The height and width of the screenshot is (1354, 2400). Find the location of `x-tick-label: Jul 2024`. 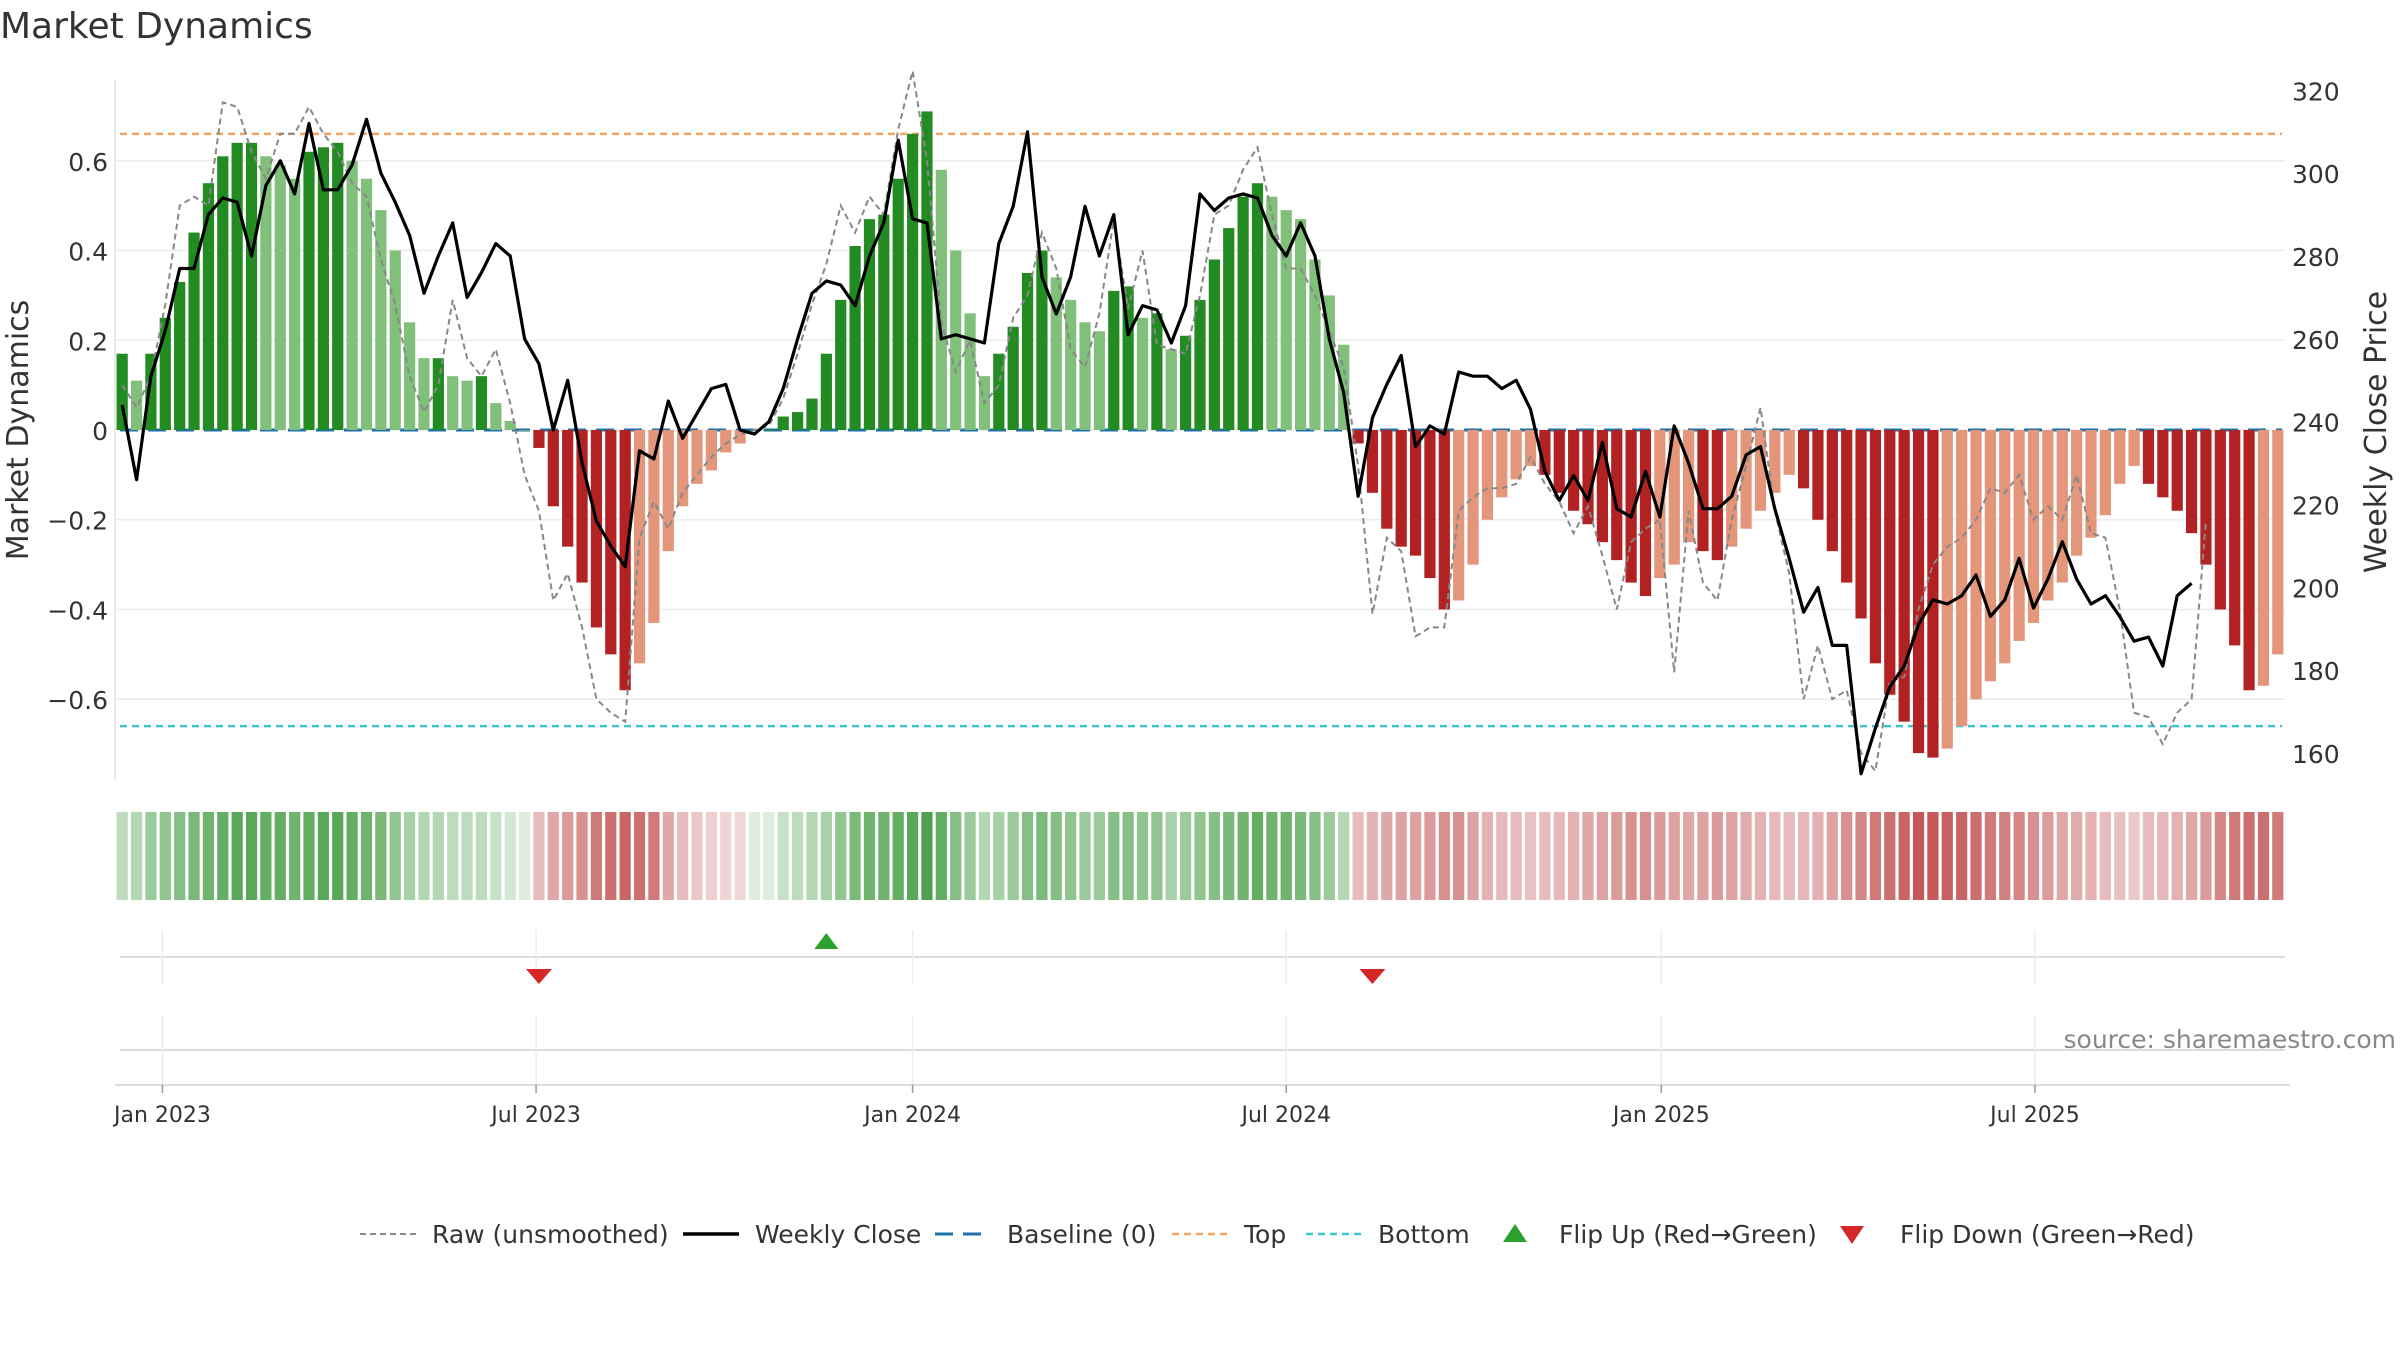

x-tick-label: Jul 2024 is located at coordinates (1285, 1115).